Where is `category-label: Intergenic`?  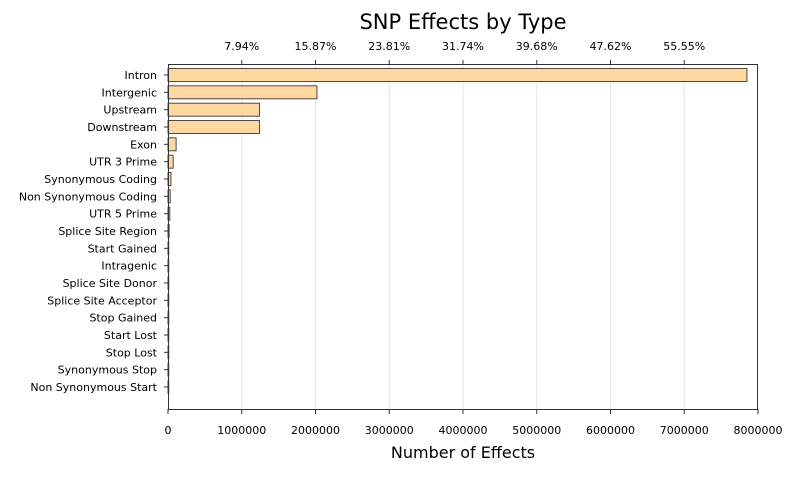 category-label: Intergenic is located at coordinates (129, 92).